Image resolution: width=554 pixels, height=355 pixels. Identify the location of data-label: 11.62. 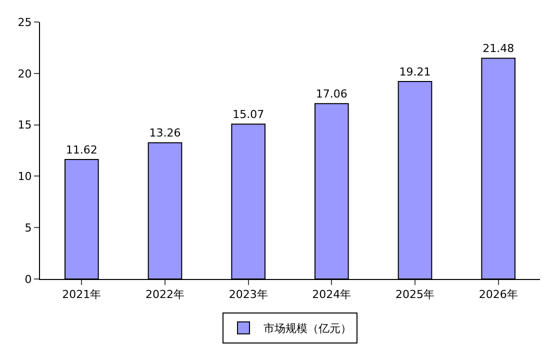
(82, 150).